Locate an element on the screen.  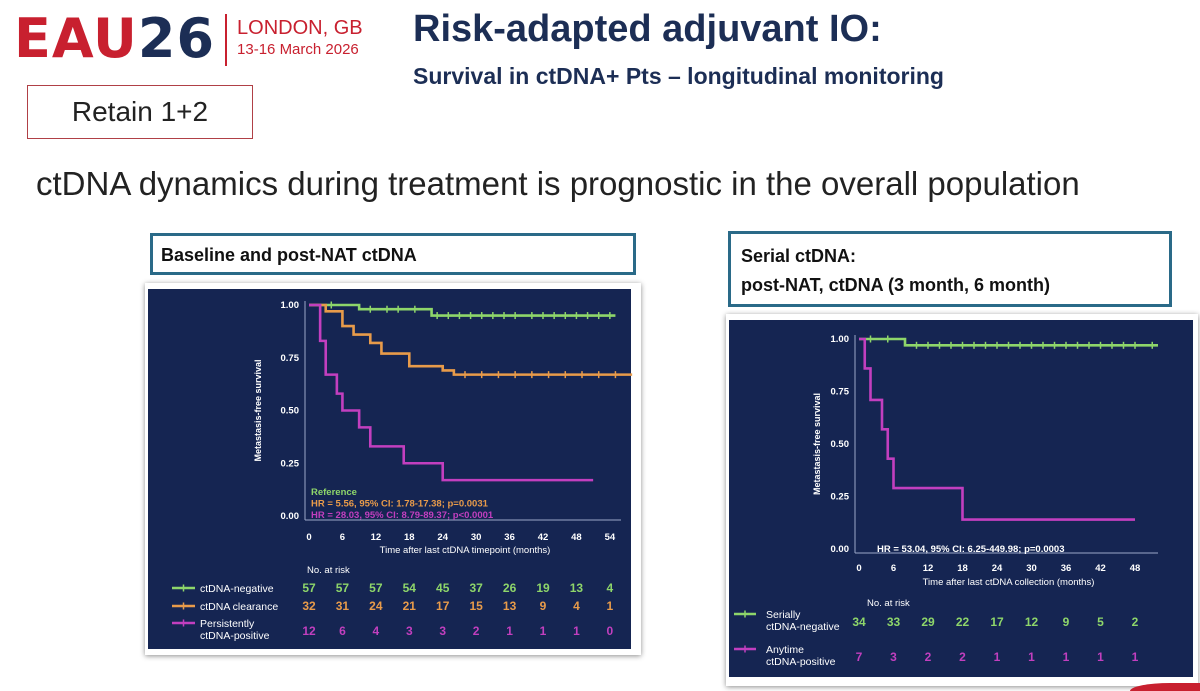
y-tick-label: 0.00 is located at coordinates (840, 549).